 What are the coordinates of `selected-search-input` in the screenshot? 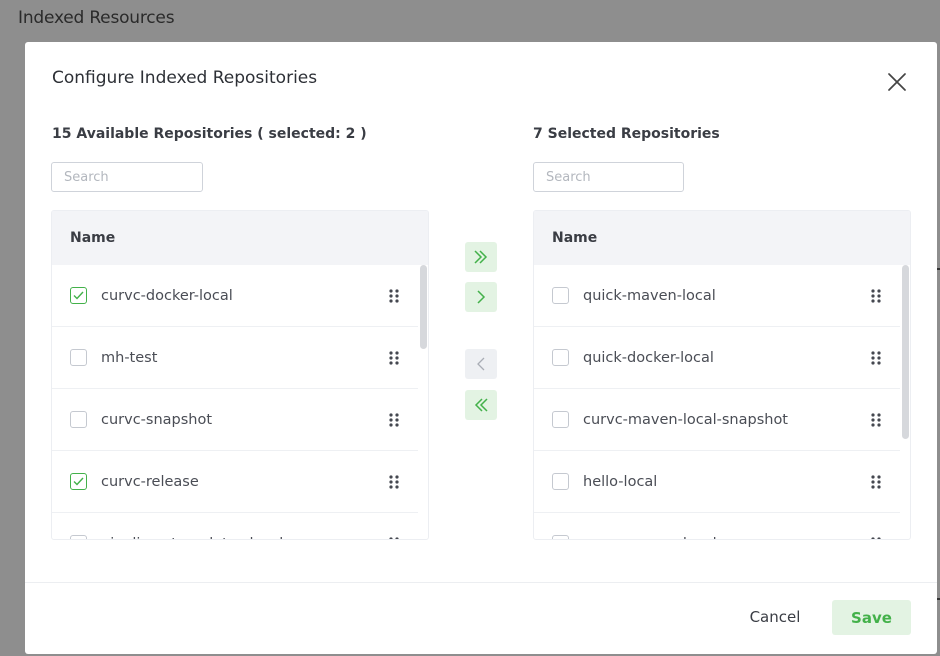 It's located at (608, 177).